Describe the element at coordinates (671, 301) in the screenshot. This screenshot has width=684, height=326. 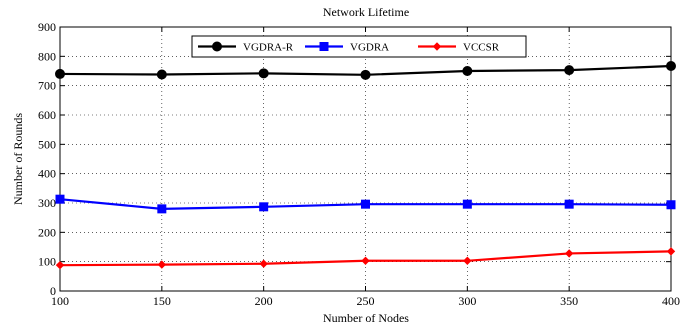
I see `x-tick-label: 400` at that location.